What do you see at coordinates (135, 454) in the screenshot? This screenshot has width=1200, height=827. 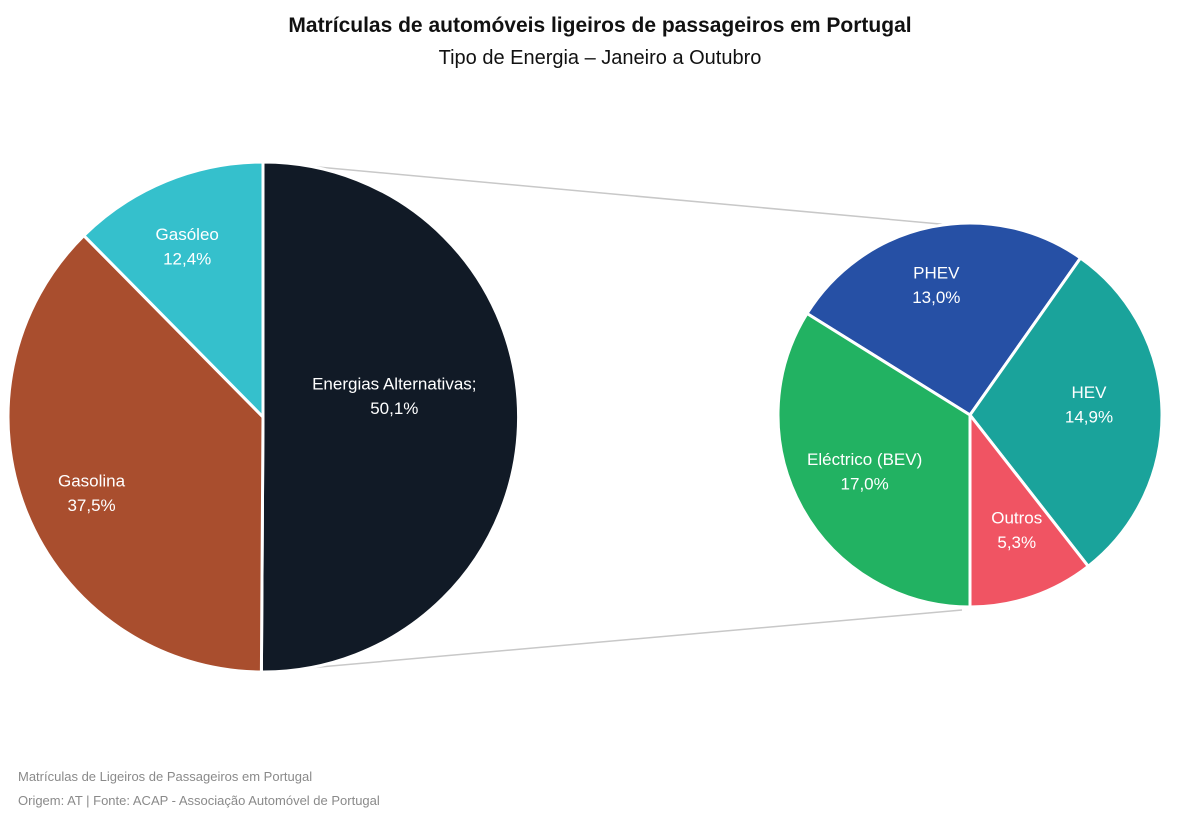 I see `pie-slice-gasolina` at bounding box center [135, 454].